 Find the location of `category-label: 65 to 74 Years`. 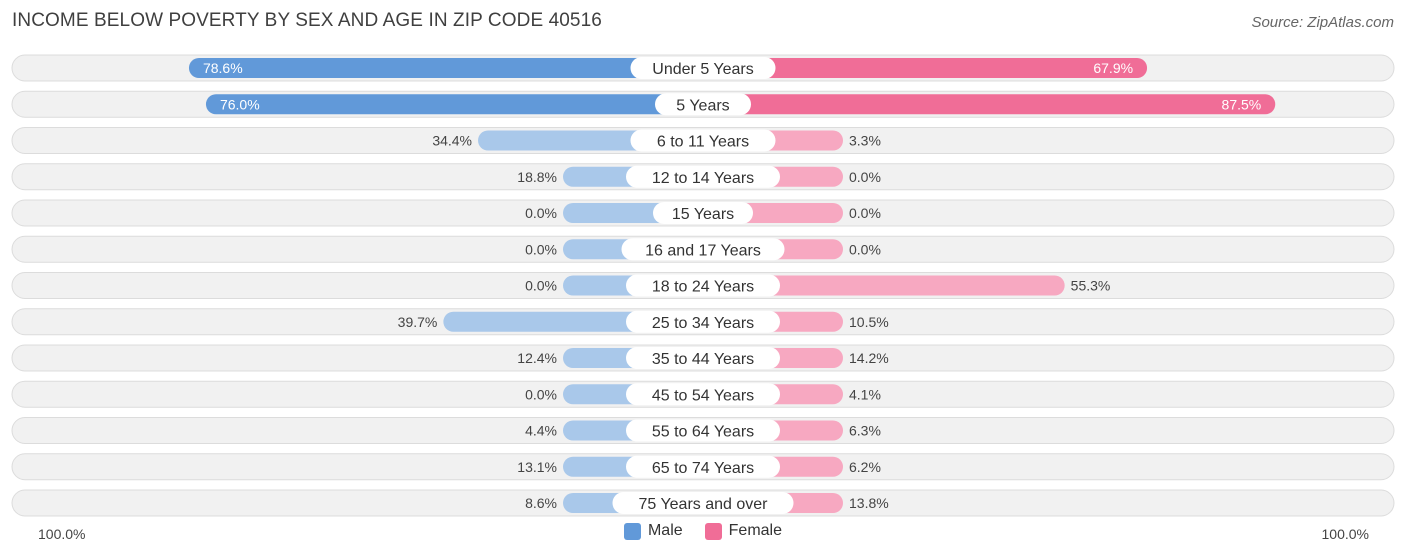

category-label: 65 to 74 Years is located at coordinates (703, 468).